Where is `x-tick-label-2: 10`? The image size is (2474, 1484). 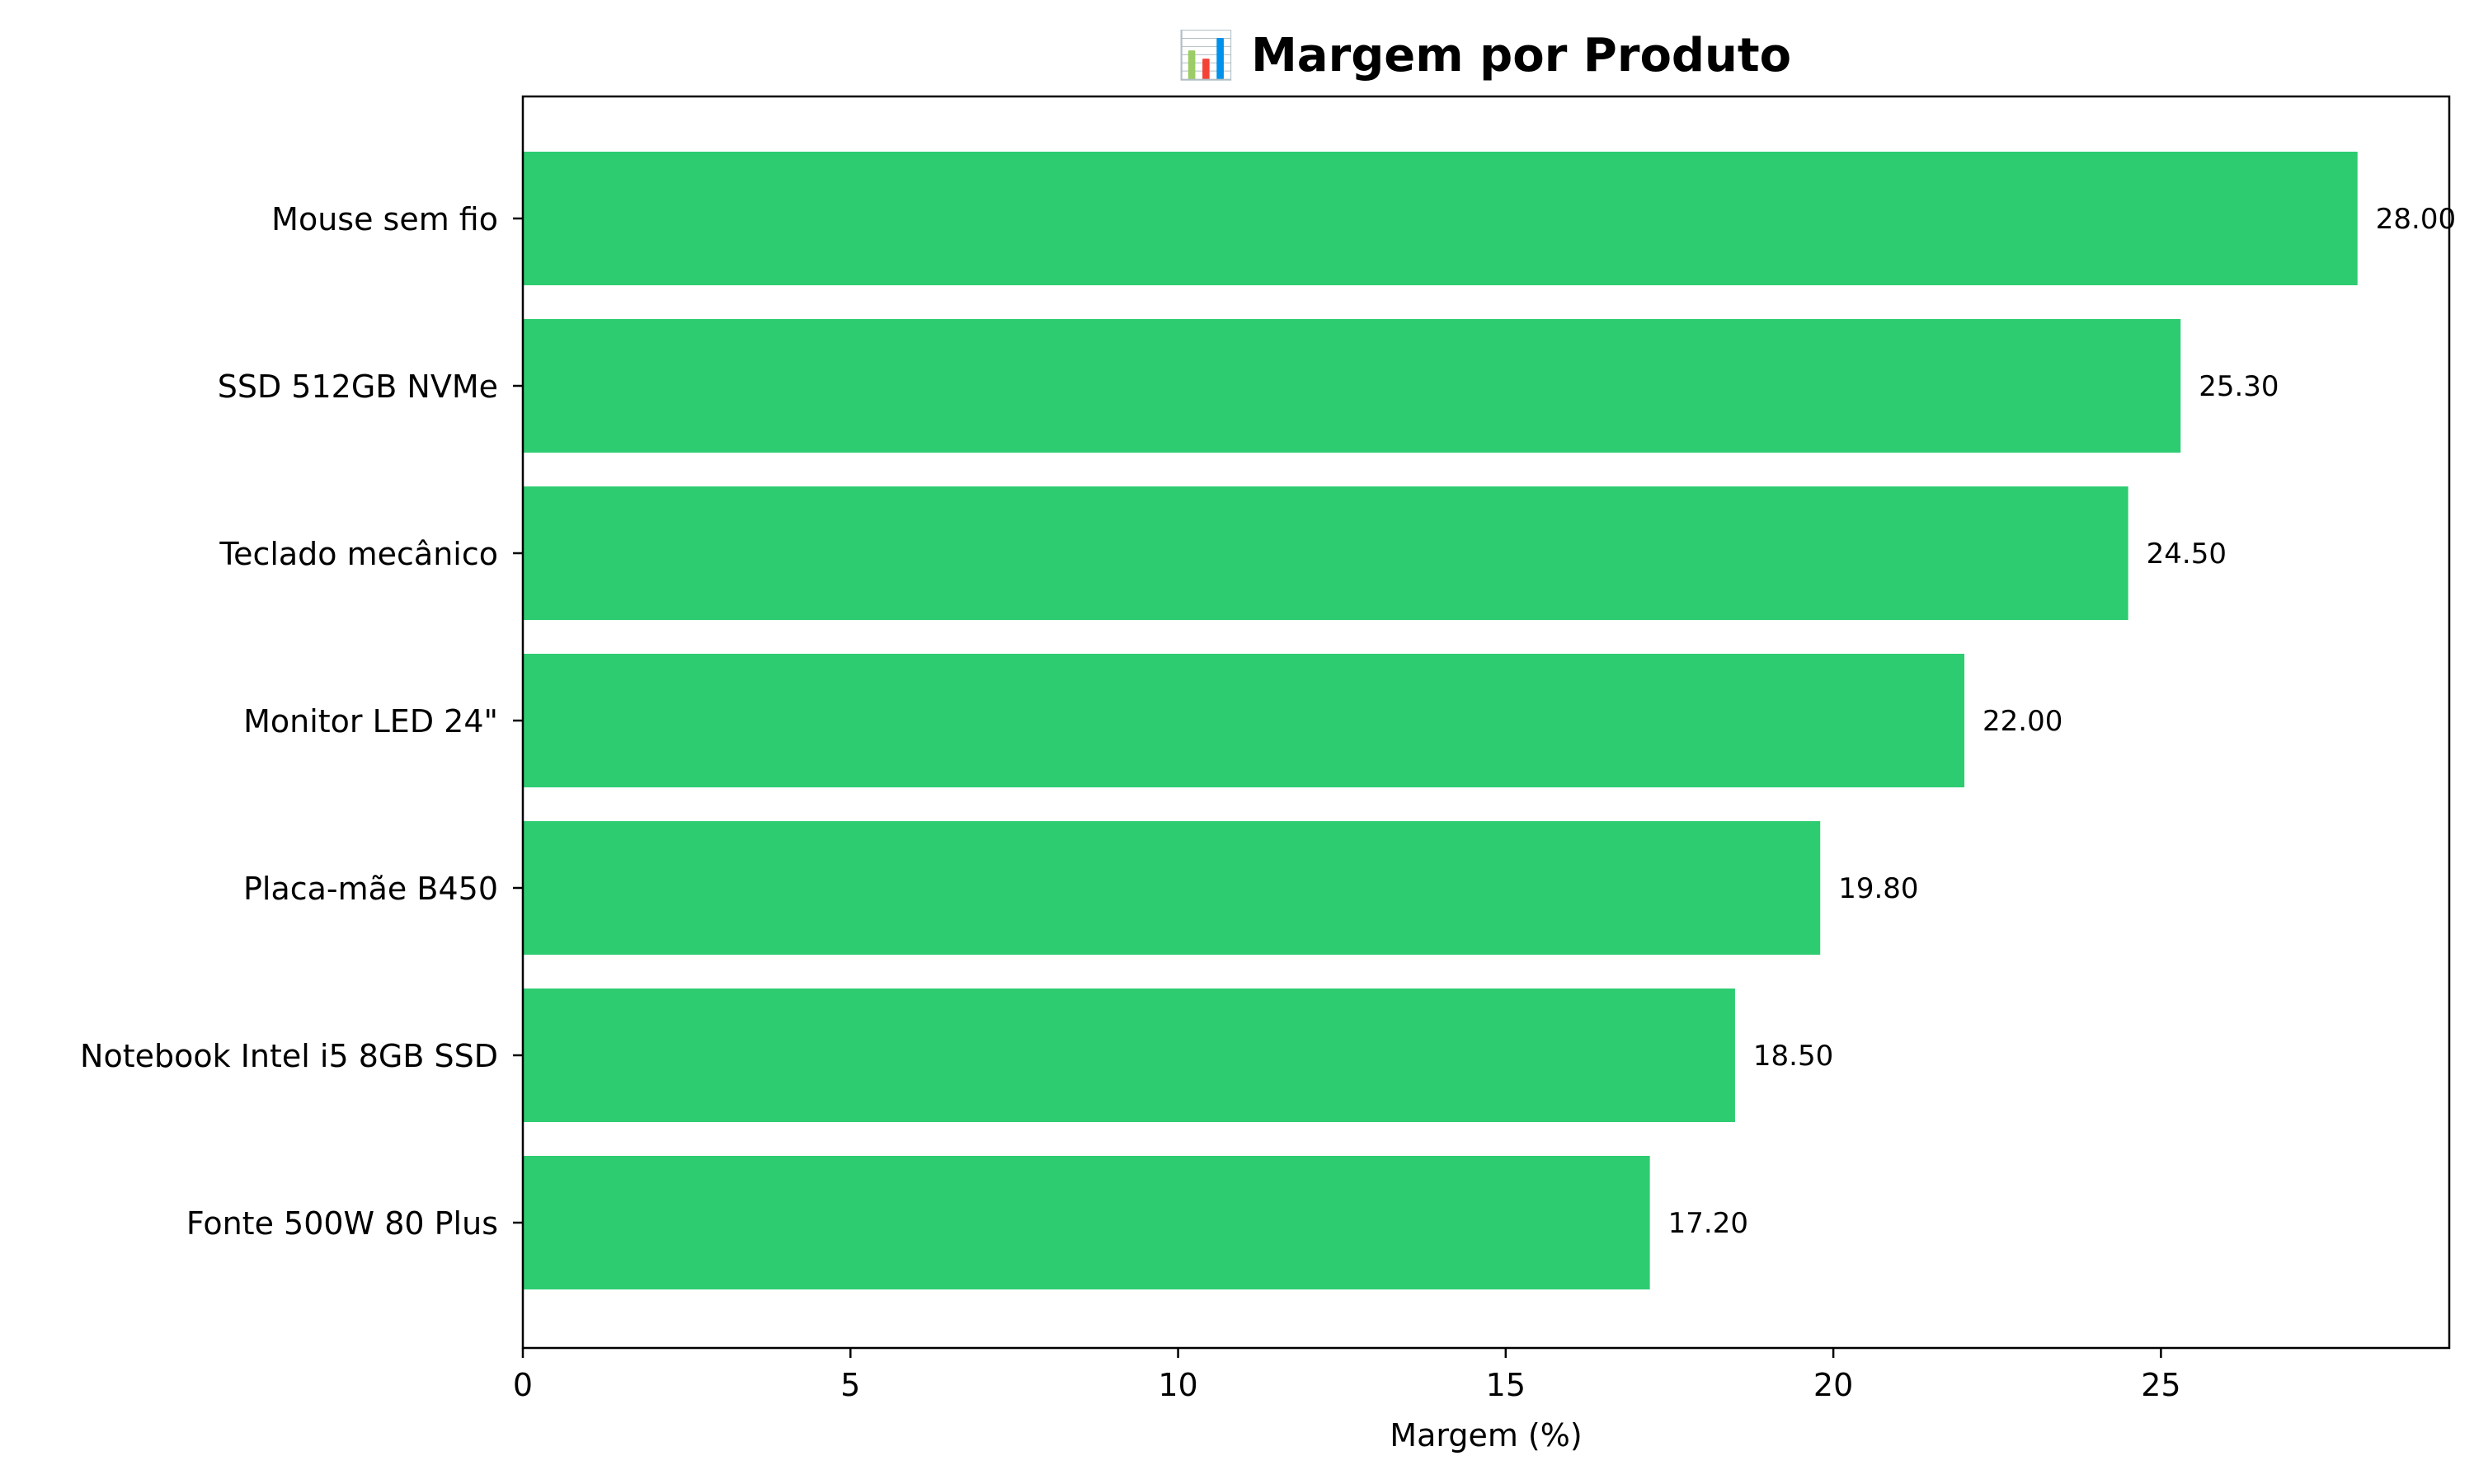
x-tick-label-2: 10 is located at coordinates (1177, 1385).